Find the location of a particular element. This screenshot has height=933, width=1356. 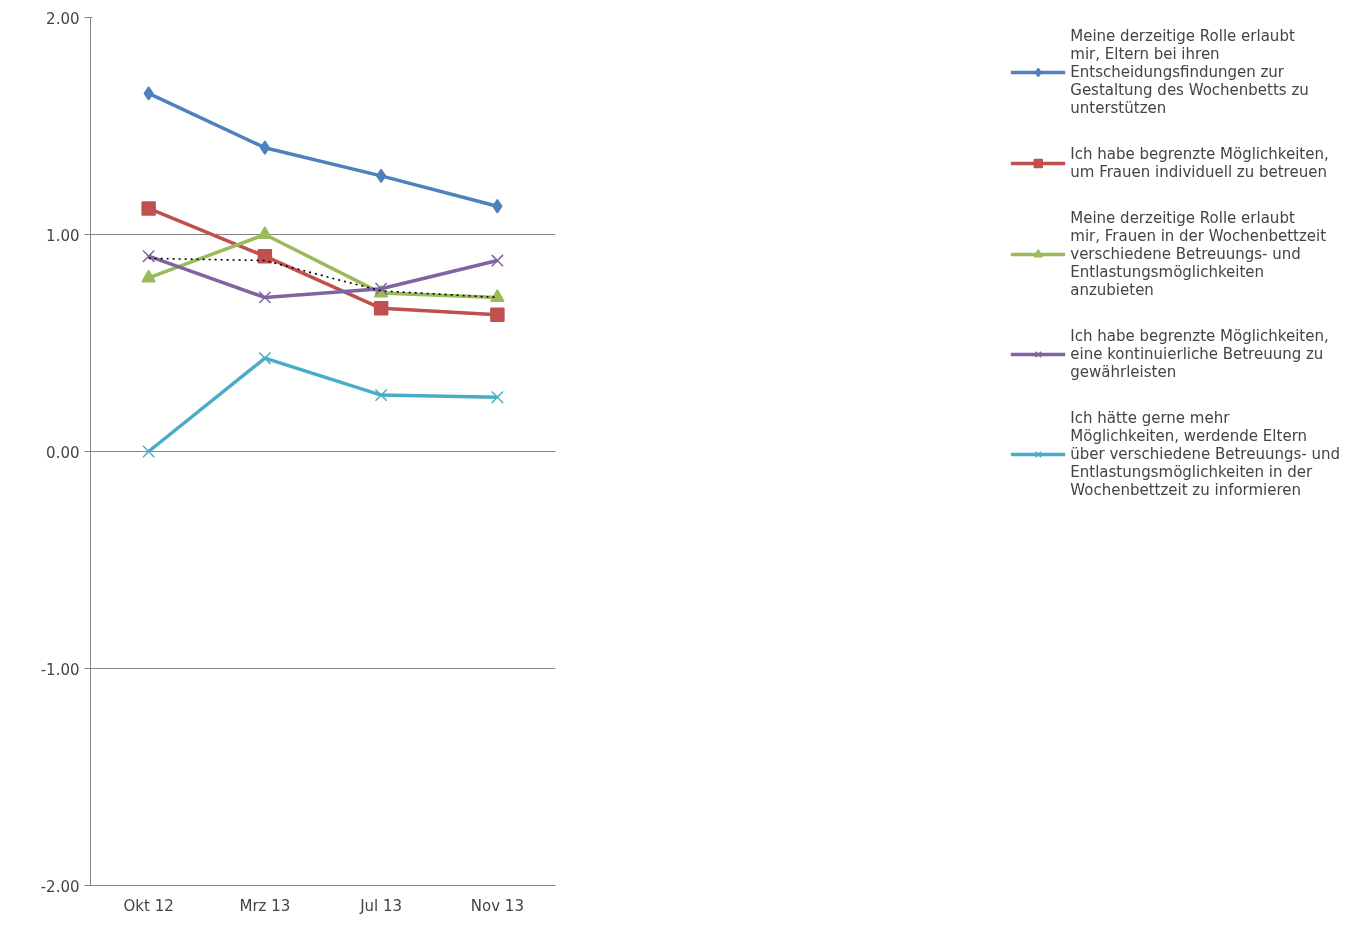

y-tick-label: -2.00 is located at coordinates (60, 886).